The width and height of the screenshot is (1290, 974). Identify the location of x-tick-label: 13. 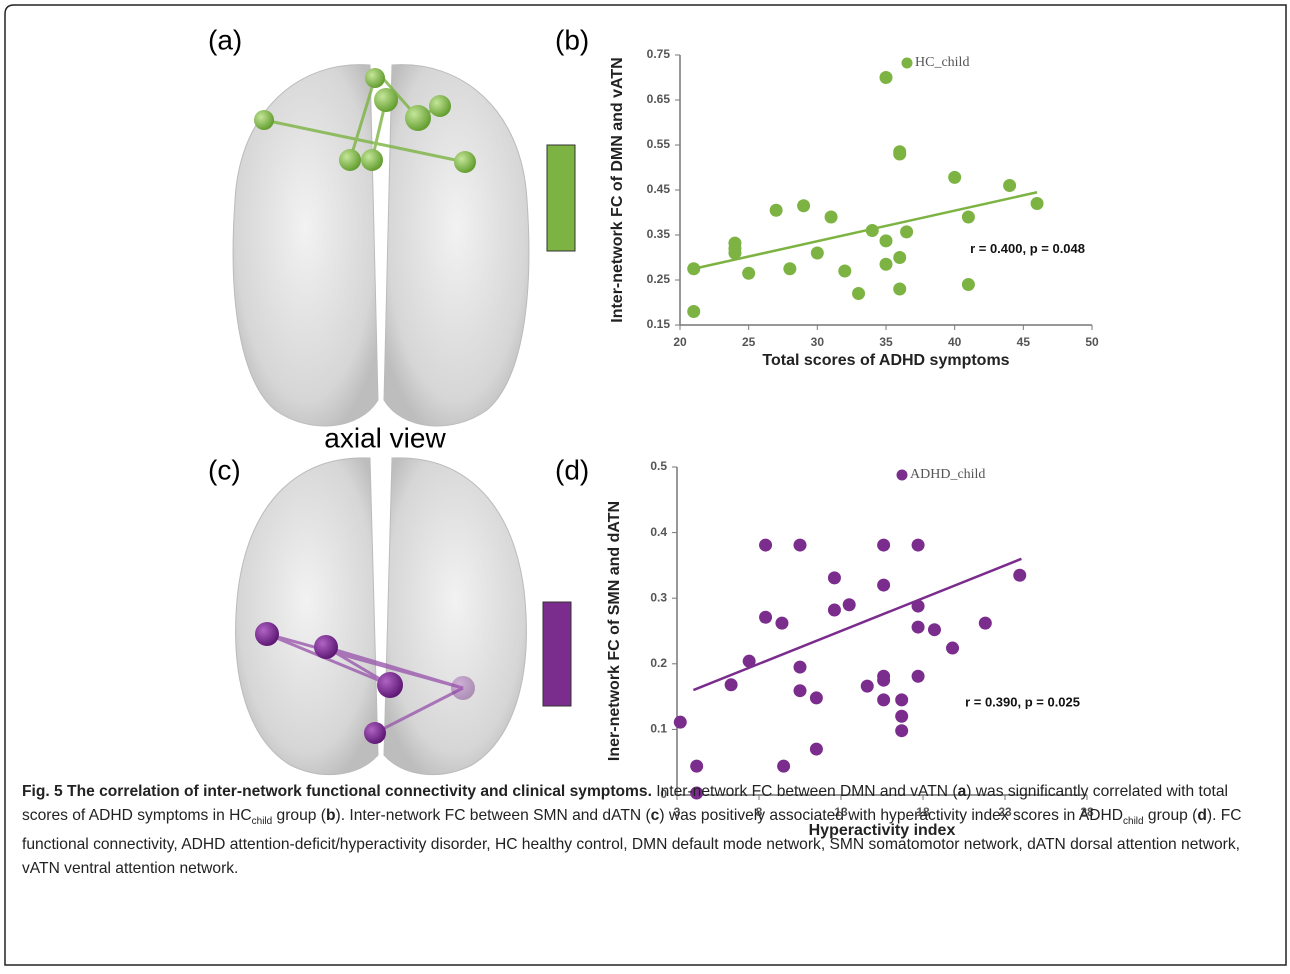
(841, 812).